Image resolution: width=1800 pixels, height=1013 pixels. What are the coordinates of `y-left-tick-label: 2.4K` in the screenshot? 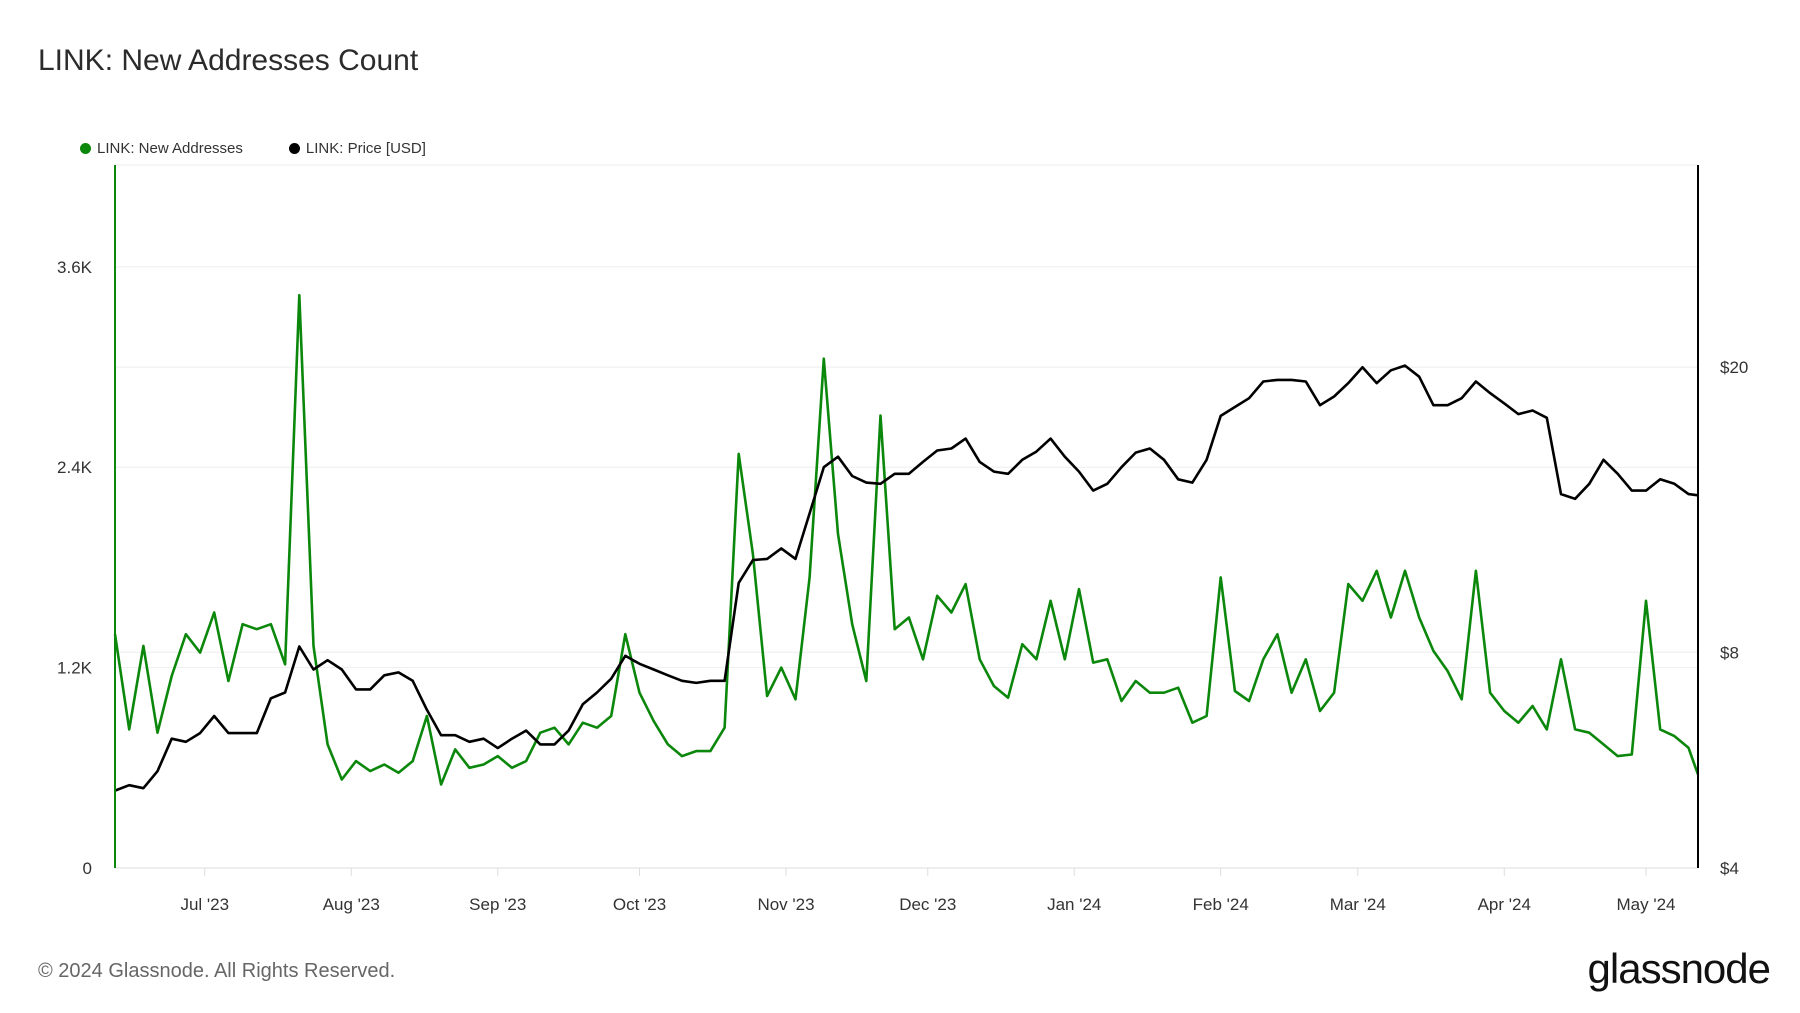 It's located at (75, 467).